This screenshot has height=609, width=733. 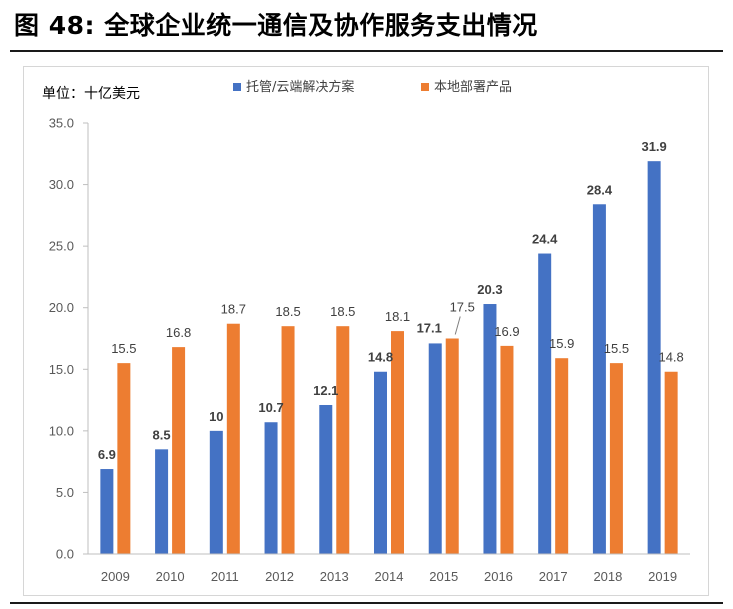 What do you see at coordinates (545, 239) in the screenshot?
I see `data-label-hosted-cloud: 24.4` at bounding box center [545, 239].